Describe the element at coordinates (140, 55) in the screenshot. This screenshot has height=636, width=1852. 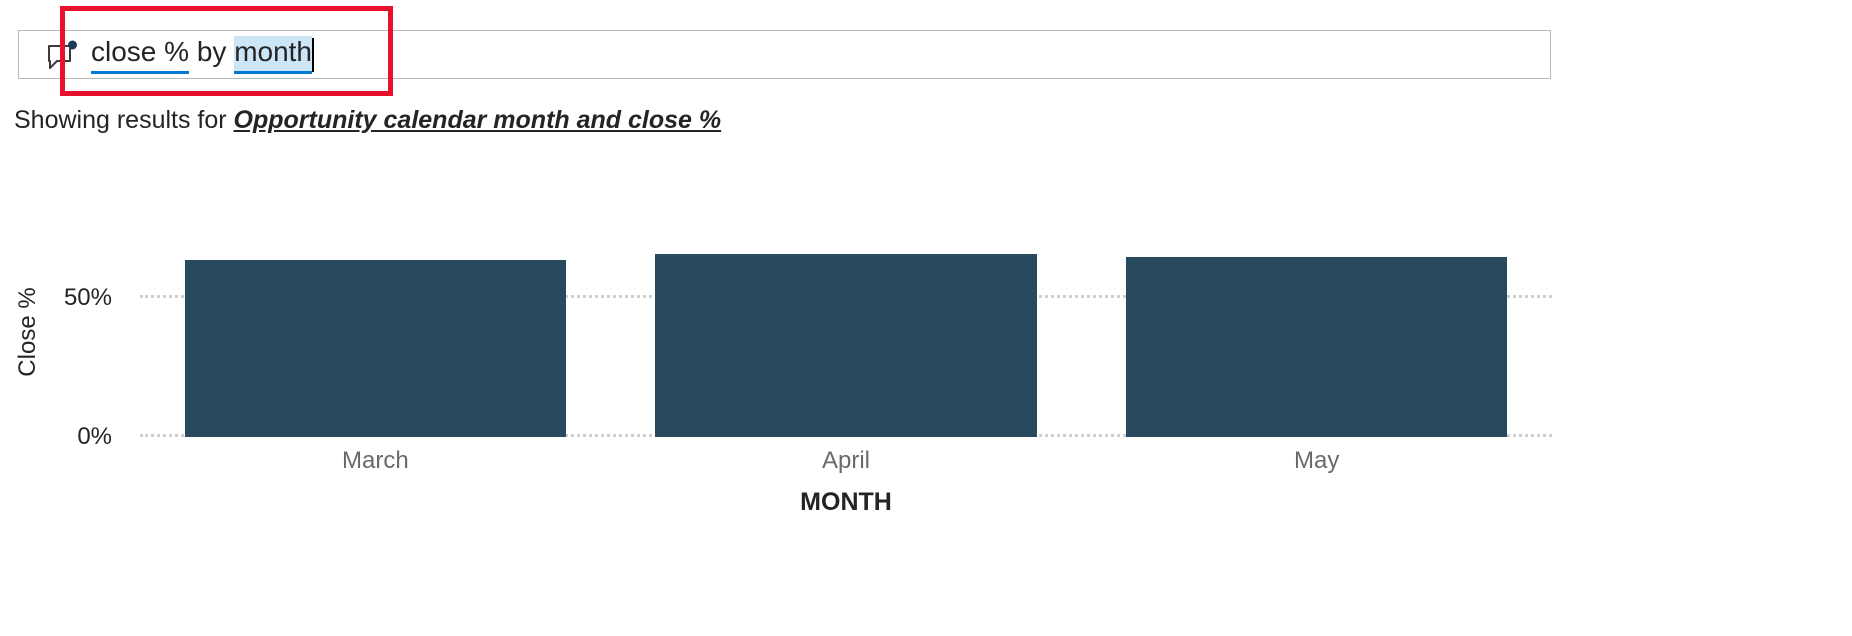
I see `query-term: close %` at that location.